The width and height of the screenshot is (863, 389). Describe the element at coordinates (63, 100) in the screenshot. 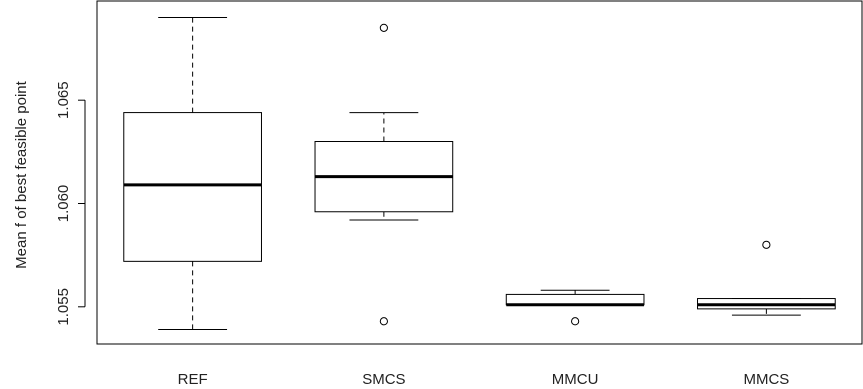

I see `y-tick-label: 1.065` at that location.